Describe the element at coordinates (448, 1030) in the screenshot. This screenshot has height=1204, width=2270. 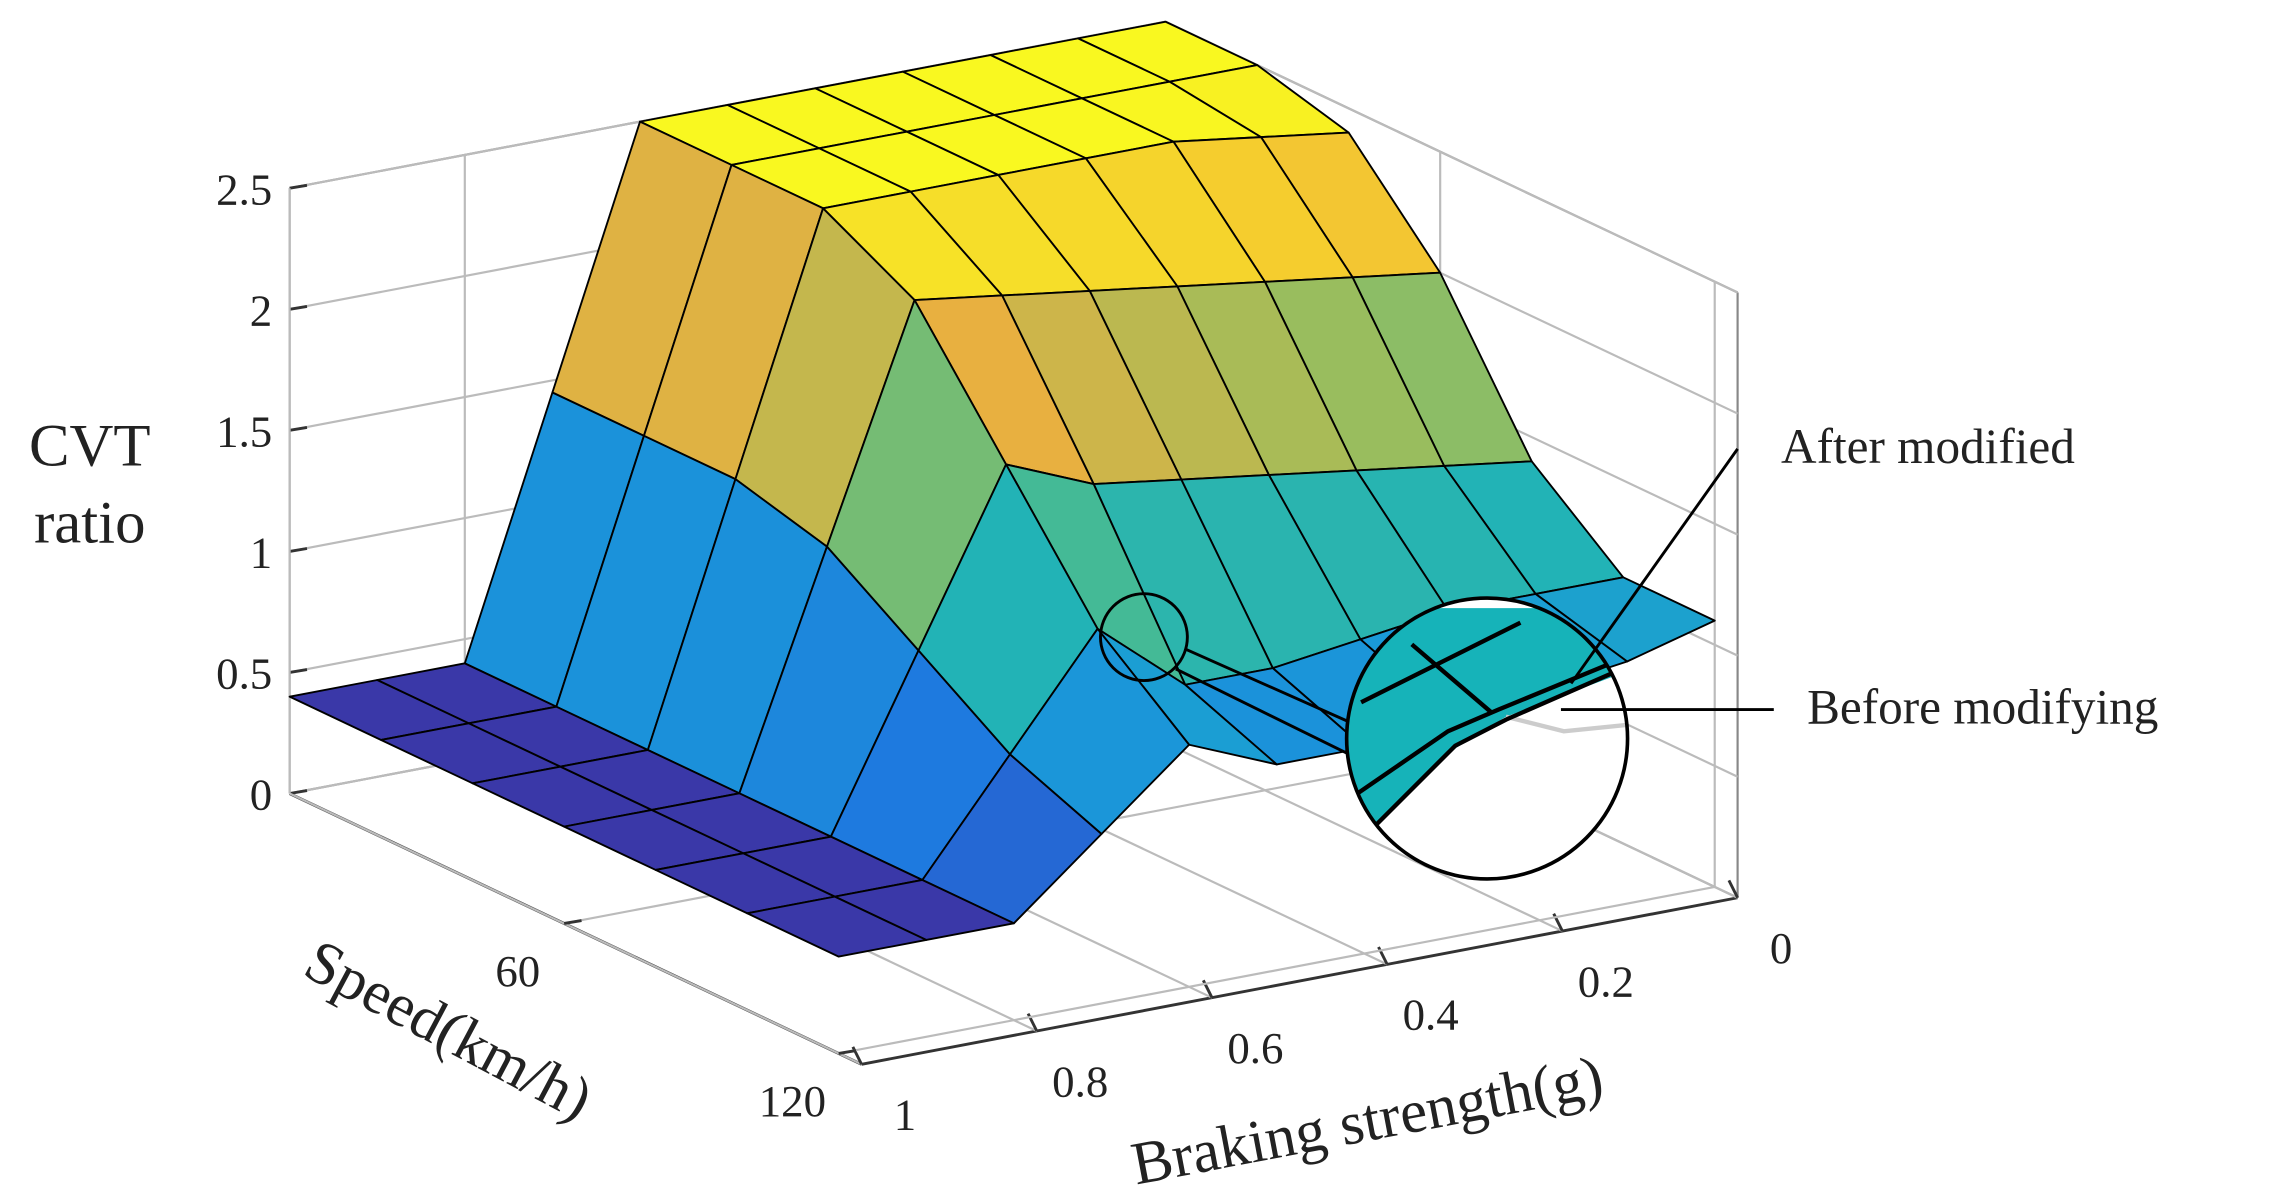
I see `y-axis-label: Speed(km/h)` at that location.